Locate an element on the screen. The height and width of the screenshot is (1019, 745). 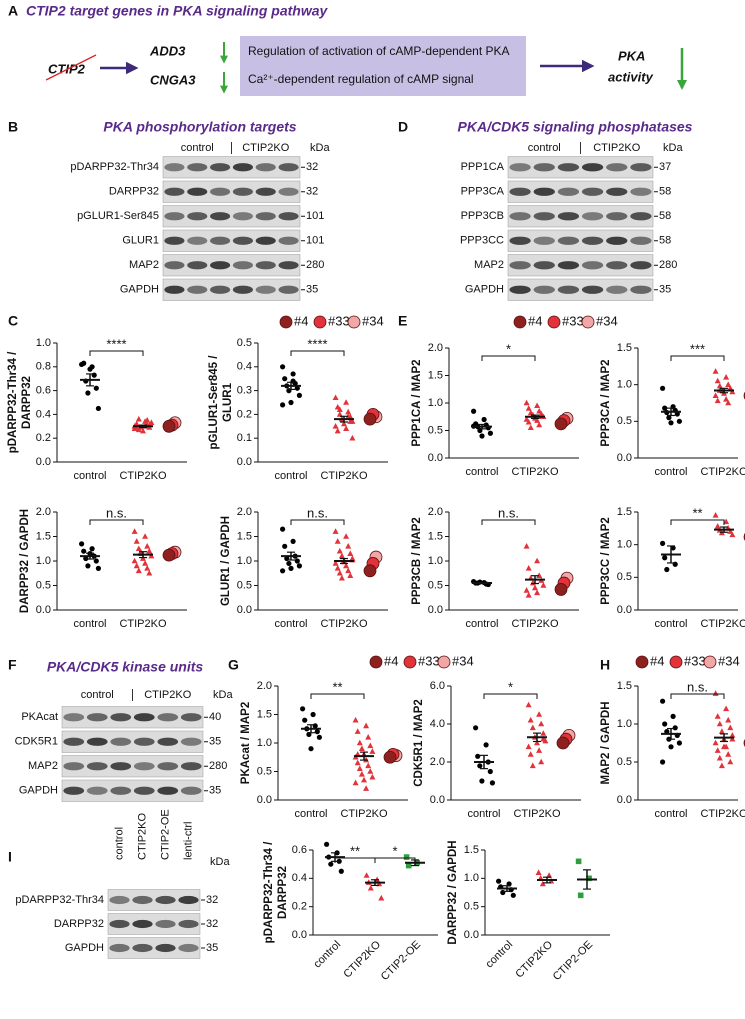
kda-label: 280 is located at coordinates (218, 766).